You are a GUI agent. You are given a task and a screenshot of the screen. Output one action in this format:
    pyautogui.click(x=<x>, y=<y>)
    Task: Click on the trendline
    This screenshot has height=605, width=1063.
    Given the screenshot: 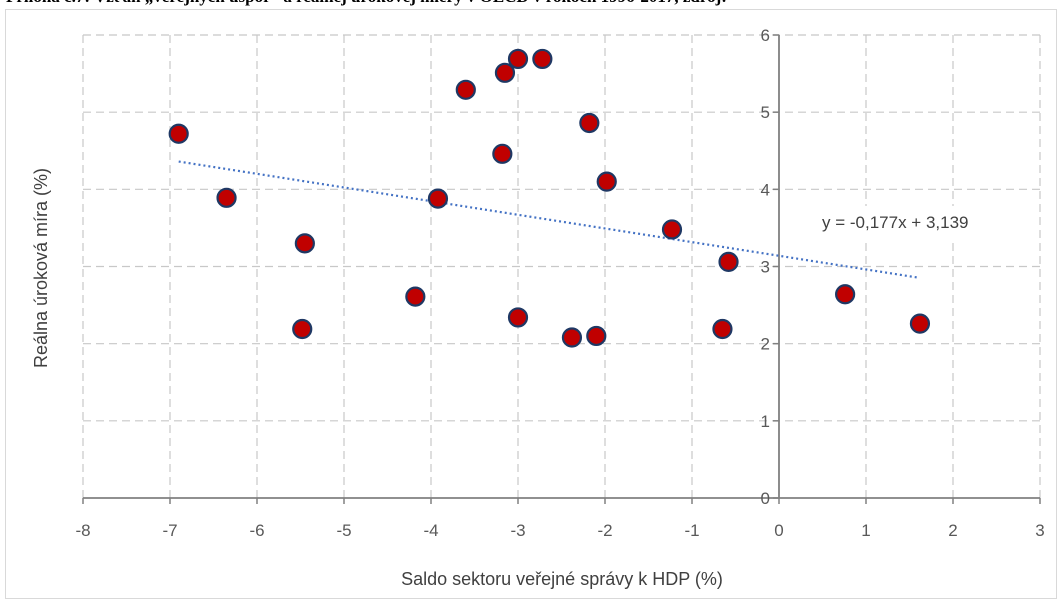 What is the action you would take?
    pyautogui.click(x=548, y=219)
    